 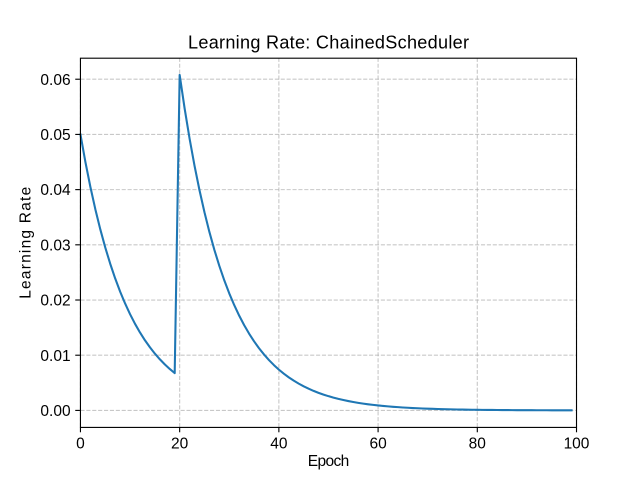 What do you see at coordinates (55, 301) in the screenshot?
I see `svg-text: 0.02` at bounding box center [55, 301].